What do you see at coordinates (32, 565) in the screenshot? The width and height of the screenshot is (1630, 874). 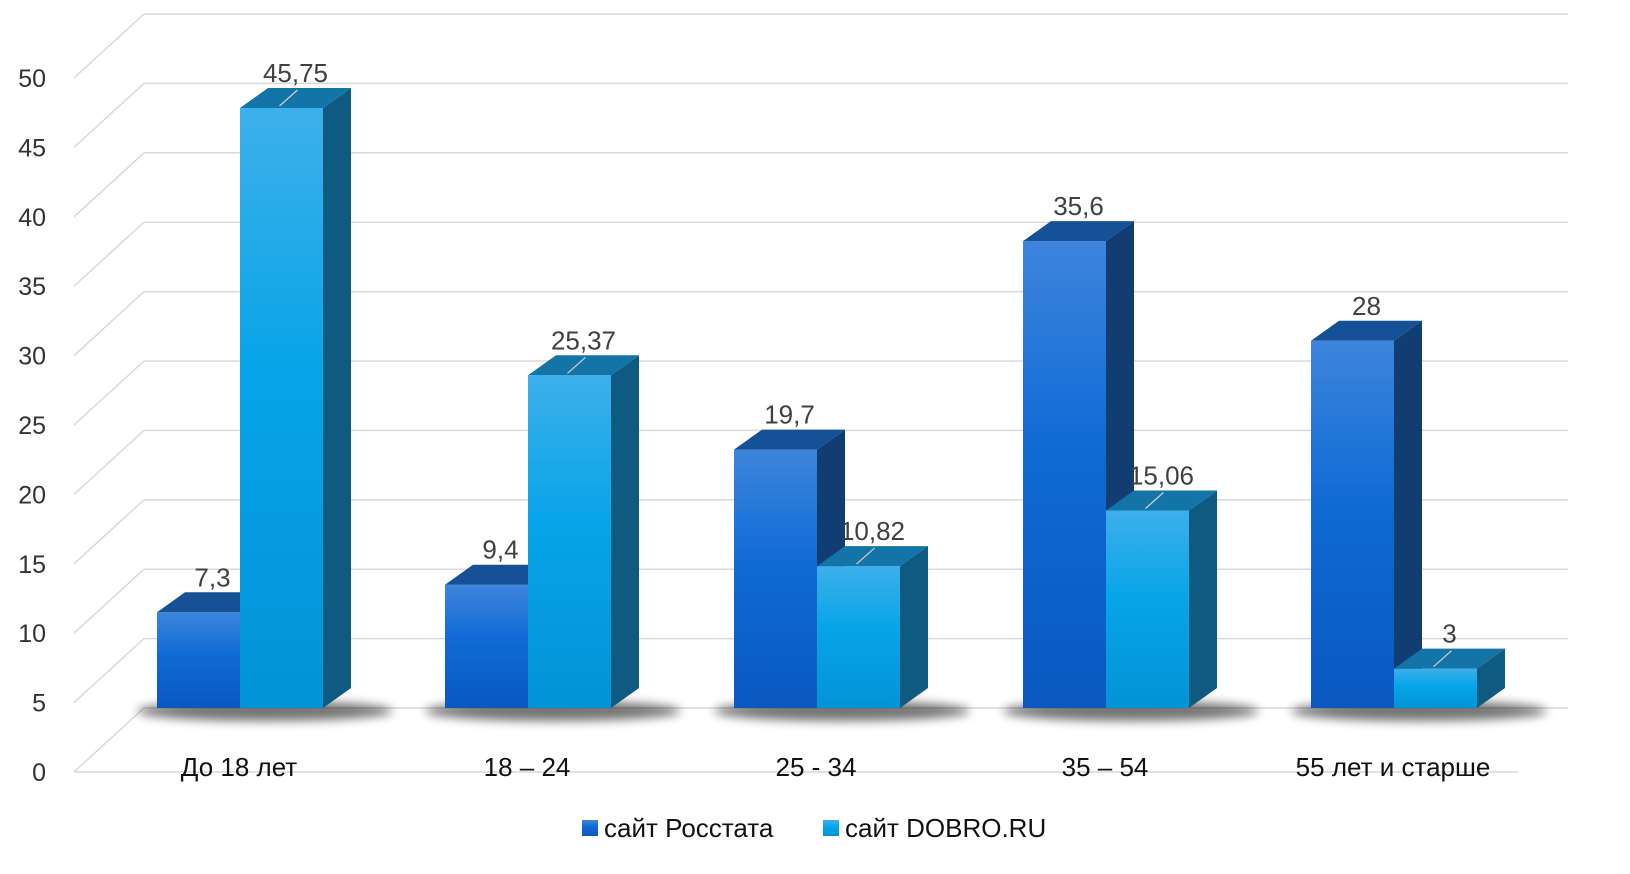 I see `y-tick-label: 15` at bounding box center [32, 565].